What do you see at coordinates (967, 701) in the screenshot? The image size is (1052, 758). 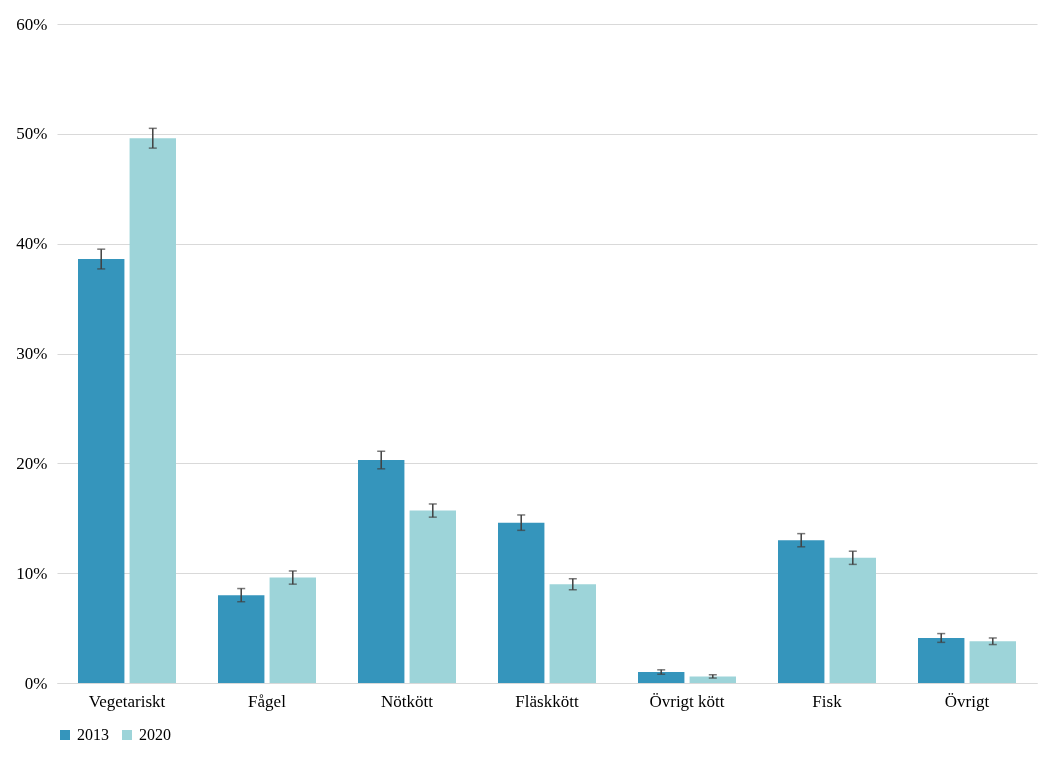 I see `x-tick-label: Övrigt` at bounding box center [967, 701].